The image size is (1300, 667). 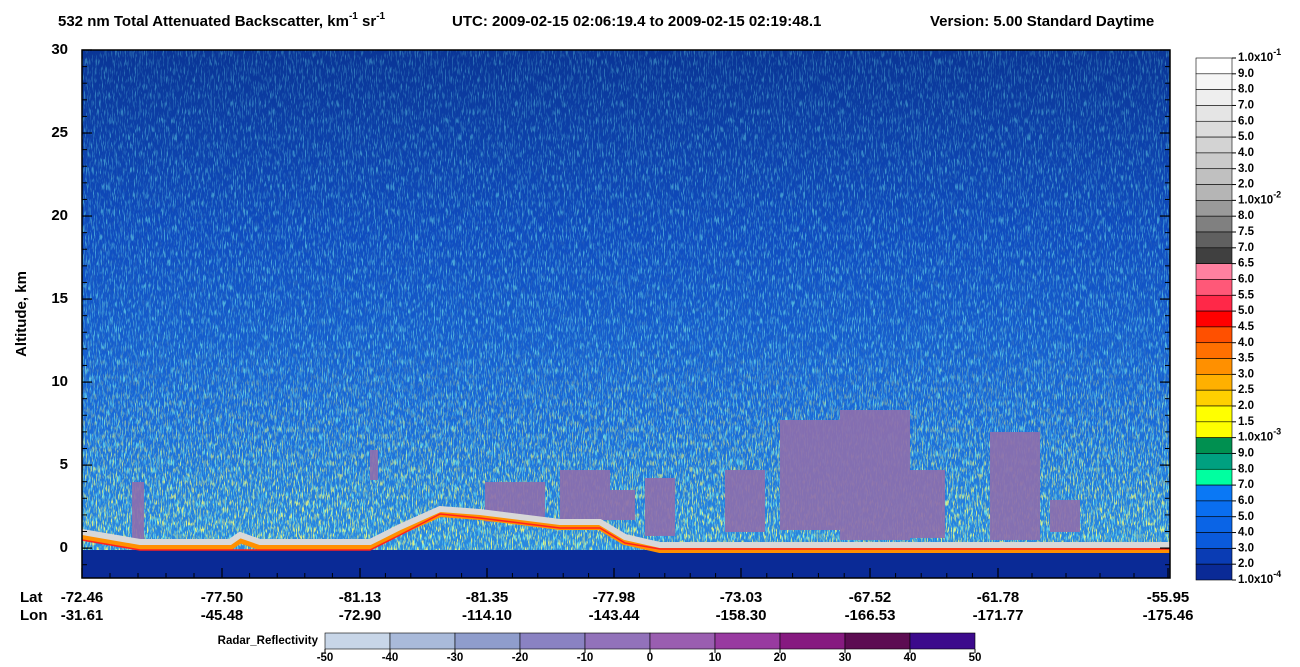 What do you see at coordinates (1246, 264) in the screenshot?
I see `colorbar-label: 6.5` at bounding box center [1246, 264].